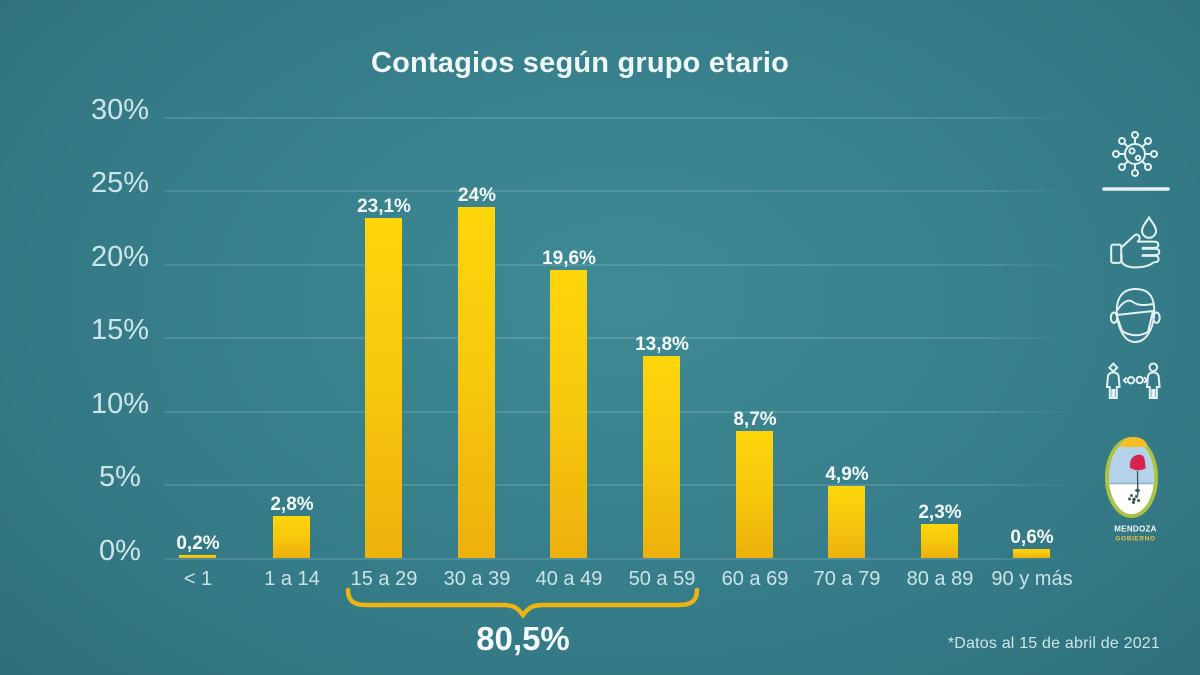 This screenshot has height=675, width=1200. Describe the element at coordinates (1135, 539) in the screenshot. I see `svg-text: GOBIERNO` at that location.